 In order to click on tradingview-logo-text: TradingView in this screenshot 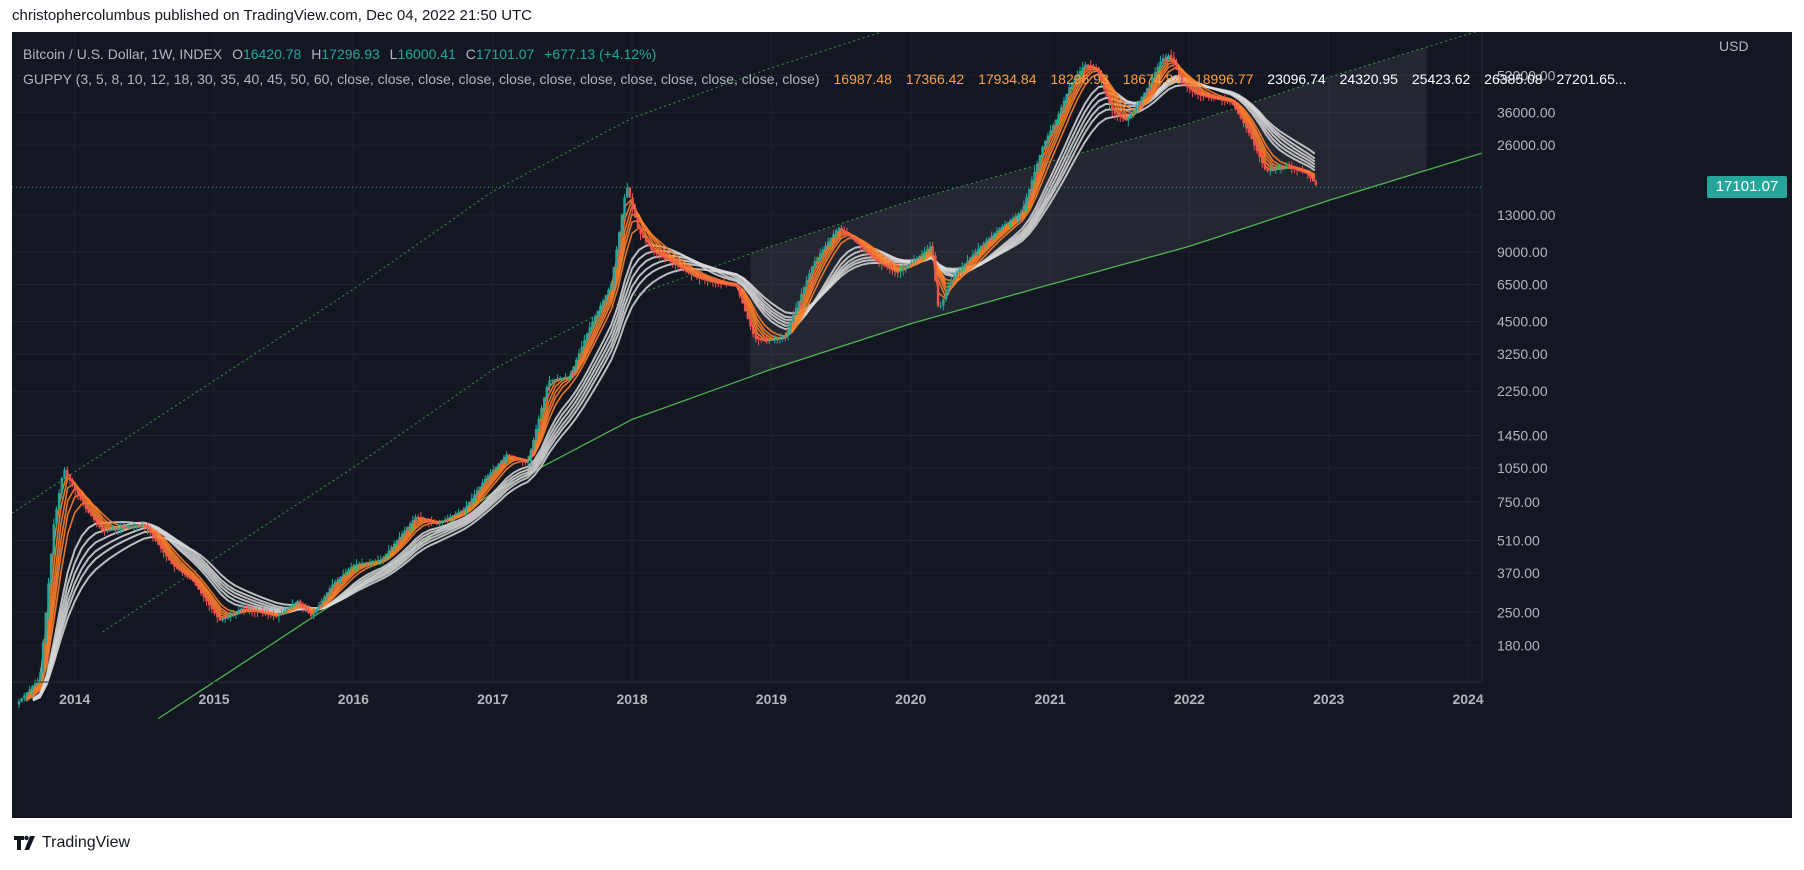, I will do `click(86, 842)`.